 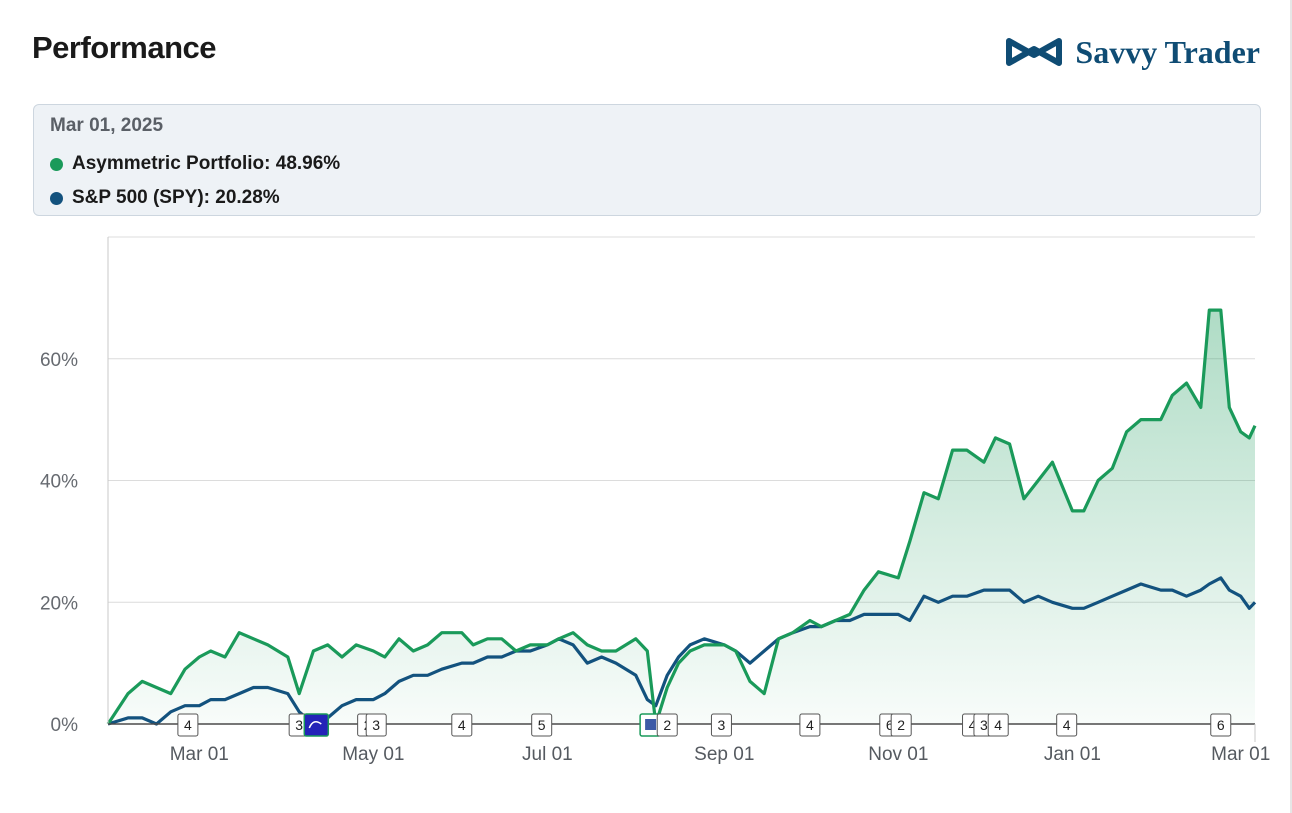 What do you see at coordinates (56, 164) in the screenshot?
I see `portfolio-dot-icon` at bounding box center [56, 164].